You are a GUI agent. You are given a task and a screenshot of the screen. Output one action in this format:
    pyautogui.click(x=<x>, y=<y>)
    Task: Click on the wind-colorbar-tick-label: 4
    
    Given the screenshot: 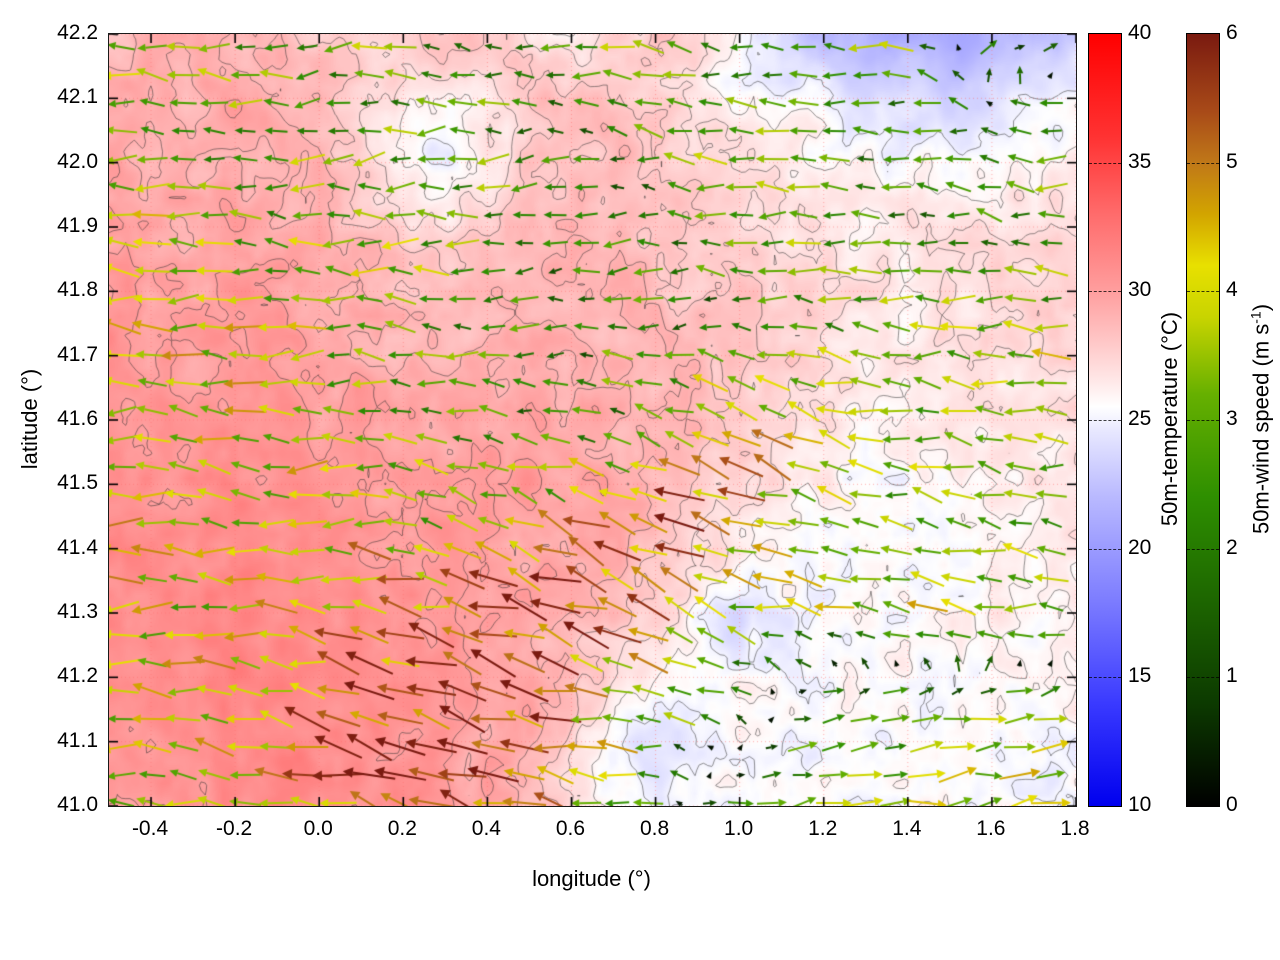 What is the action you would take?
    pyautogui.click(x=1232, y=290)
    